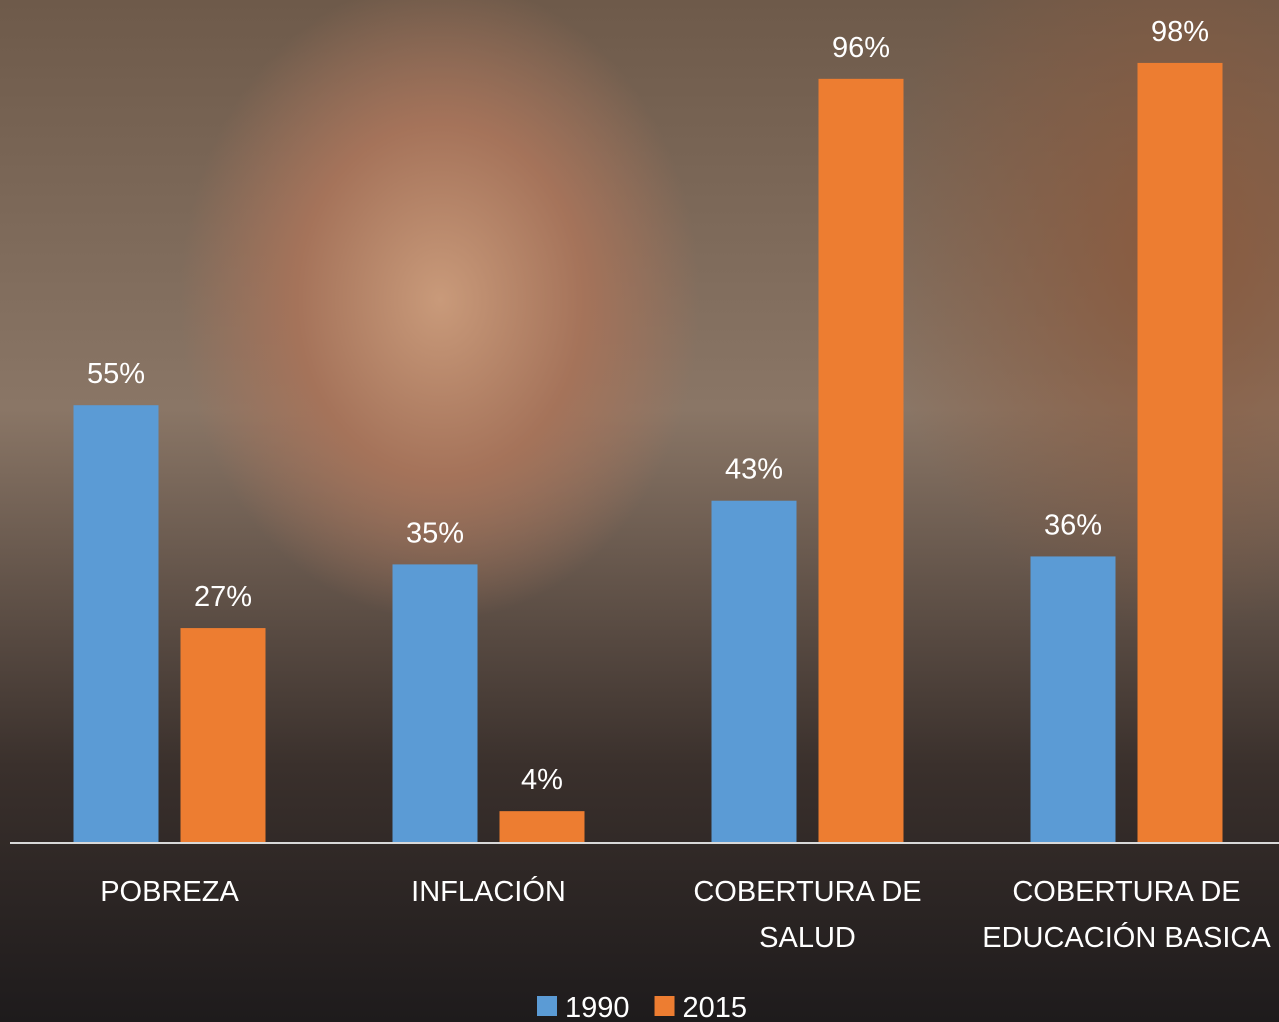 The height and width of the screenshot is (1022, 1279). What do you see at coordinates (542, 780) in the screenshot?
I see `value-label: 4%` at bounding box center [542, 780].